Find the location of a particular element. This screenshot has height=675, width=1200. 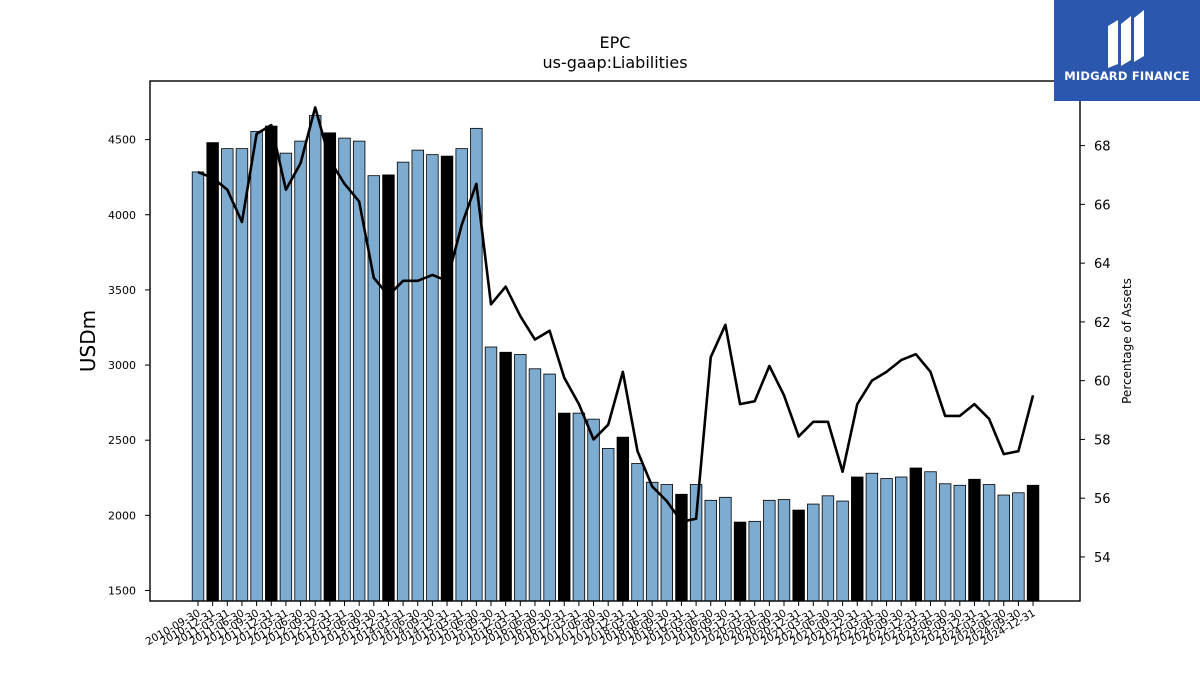

y2-tick-label: 54 is located at coordinates (1102, 558).